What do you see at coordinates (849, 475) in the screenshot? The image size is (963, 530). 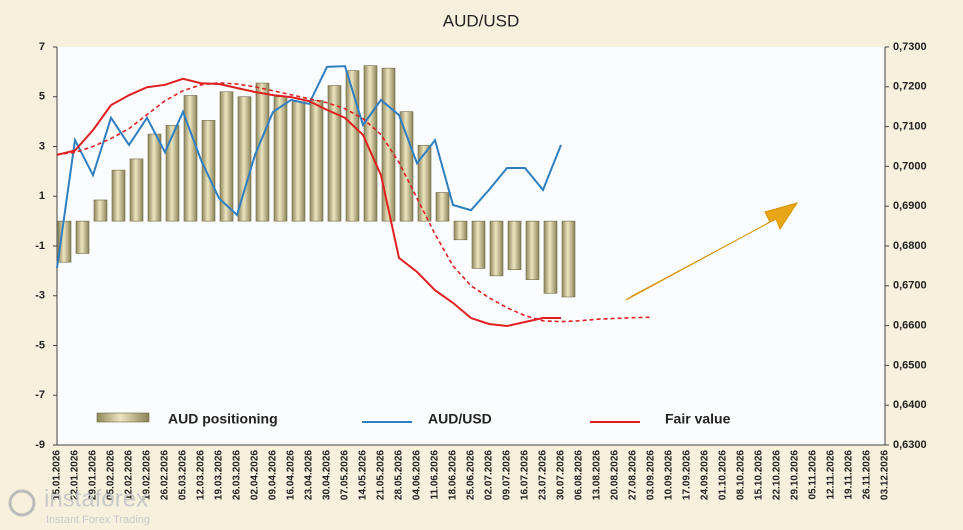 I see `x-tick-label: 19.11.2026` at bounding box center [849, 475].